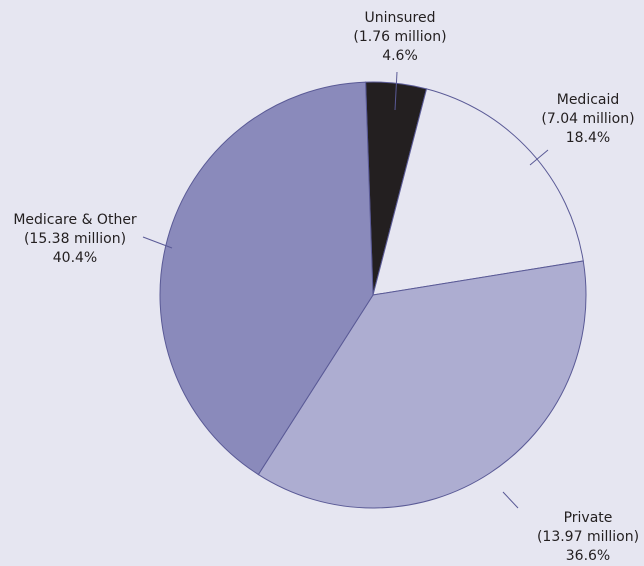 This screenshot has width=644, height=566. I want to click on value-label: 40.4%, so click(75, 258).